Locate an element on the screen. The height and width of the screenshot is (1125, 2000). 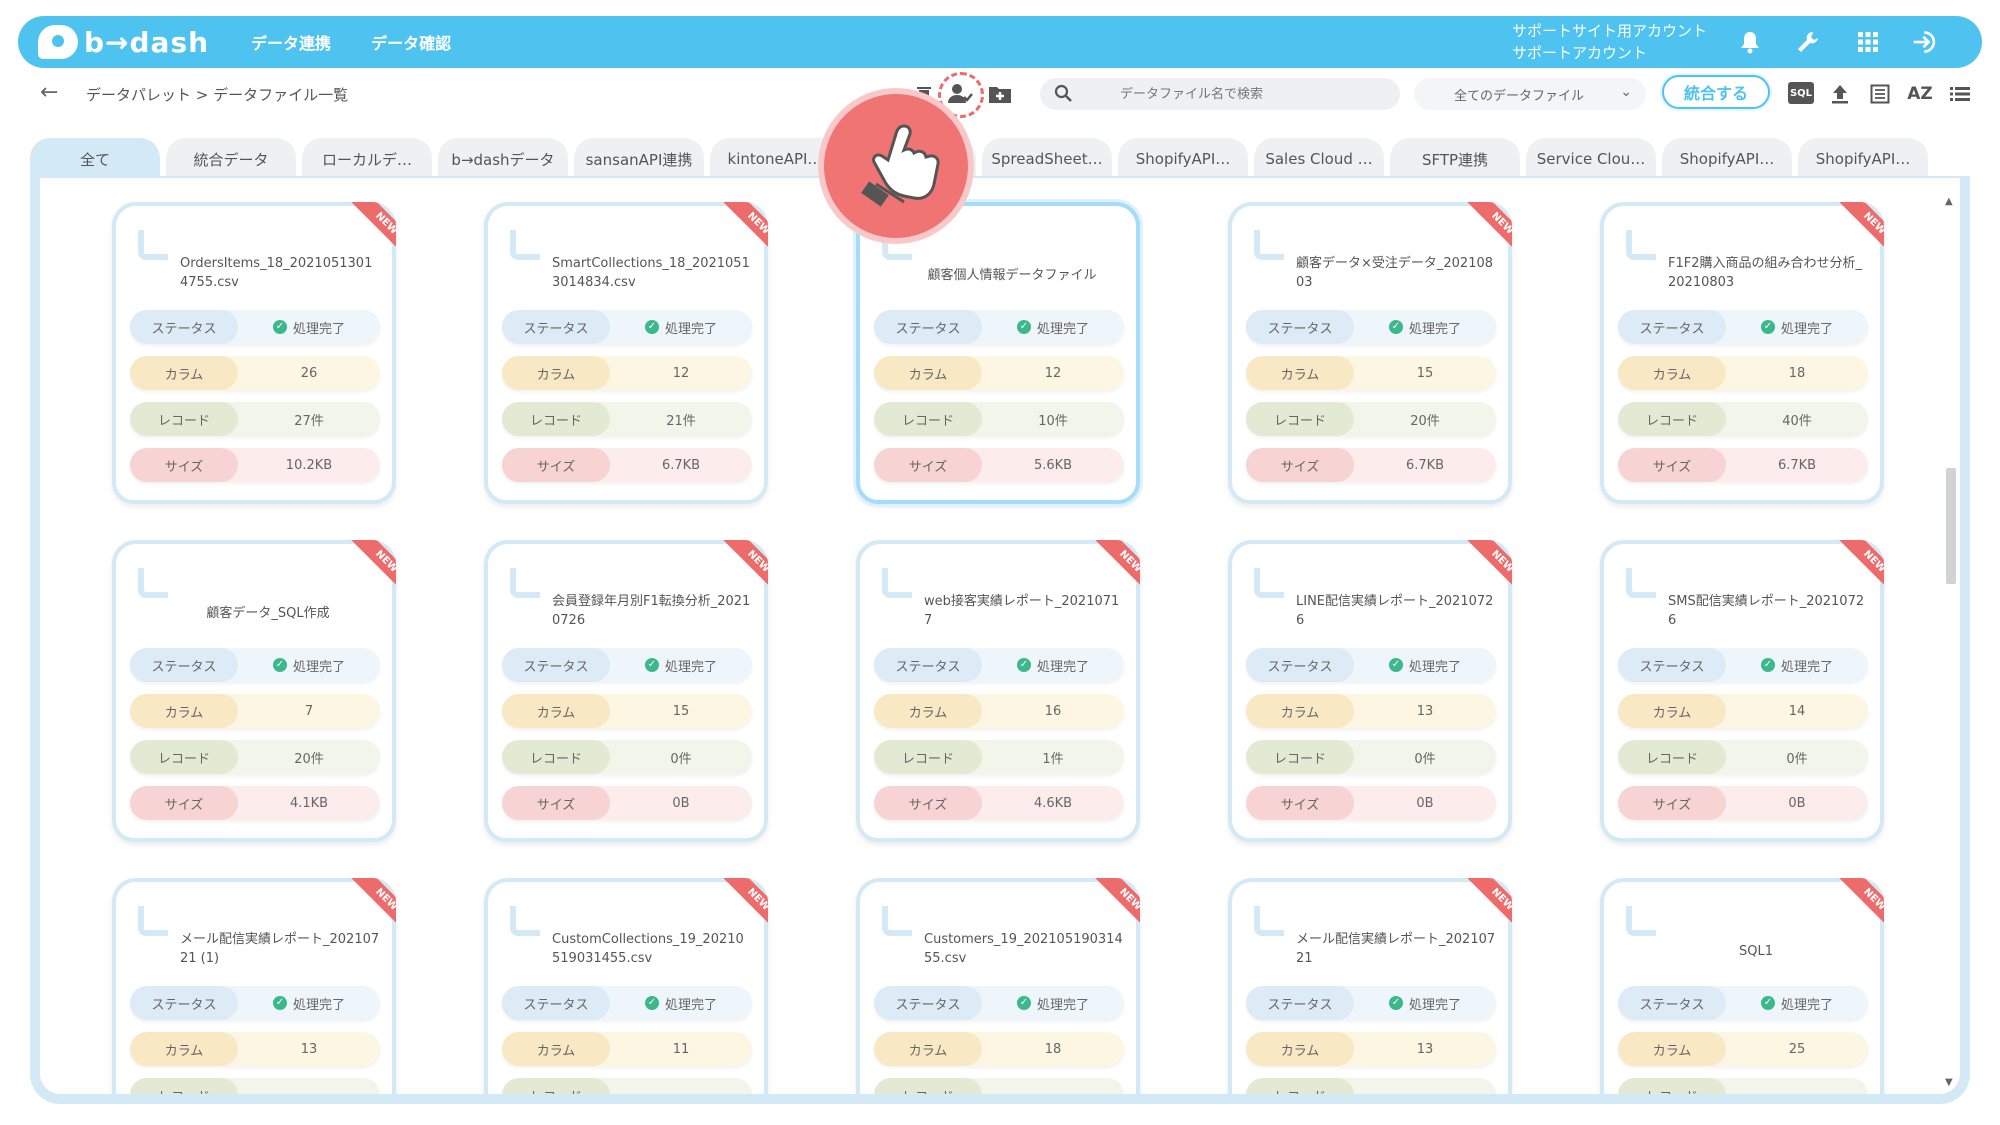
tab-merged-data: 統合データ is located at coordinates (231, 159).